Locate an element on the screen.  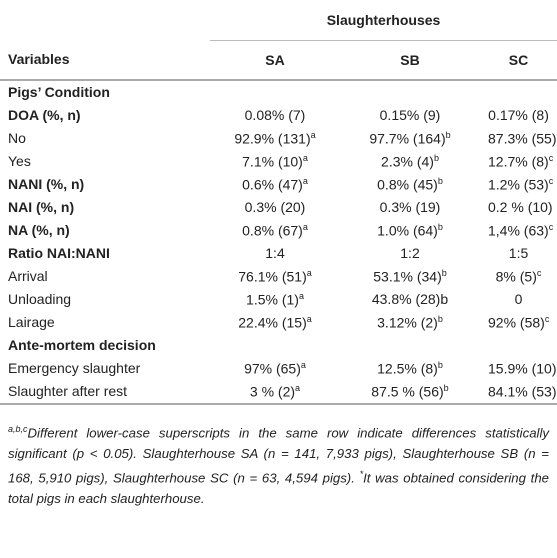
cell: 1:5 is located at coordinates (518, 253).